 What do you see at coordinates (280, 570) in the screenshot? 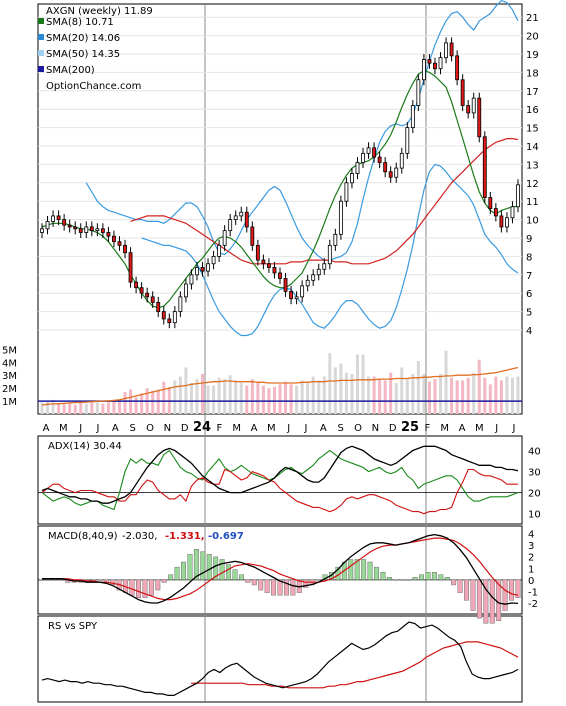
I see `macd-panel-frame` at bounding box center [280, 570].